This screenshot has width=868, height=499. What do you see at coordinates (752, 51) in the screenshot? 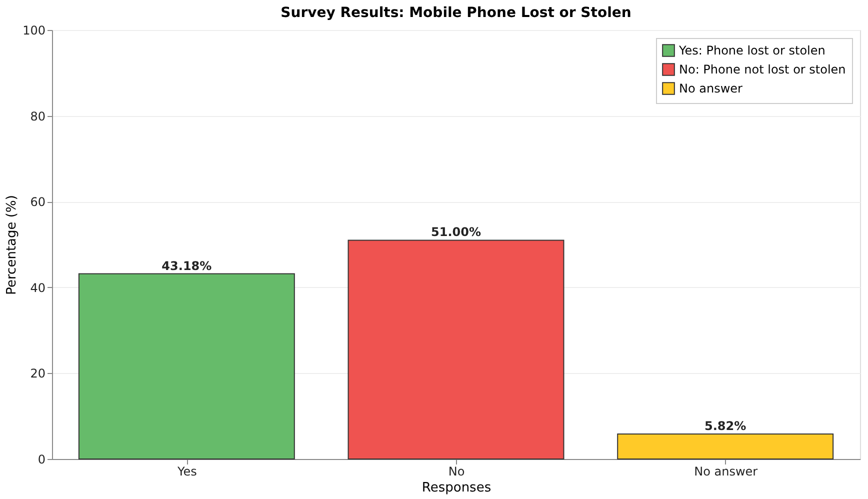
I see `legend-label: Yes: Phone lost or stolen` at bounding box center [752, 51].